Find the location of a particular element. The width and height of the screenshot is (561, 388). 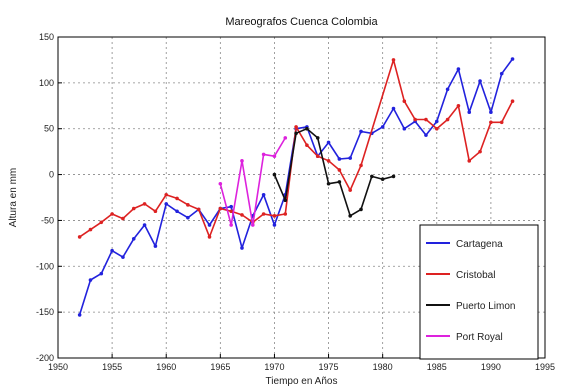

x-tick-label: 1970 is located at coordinates (274, 367).